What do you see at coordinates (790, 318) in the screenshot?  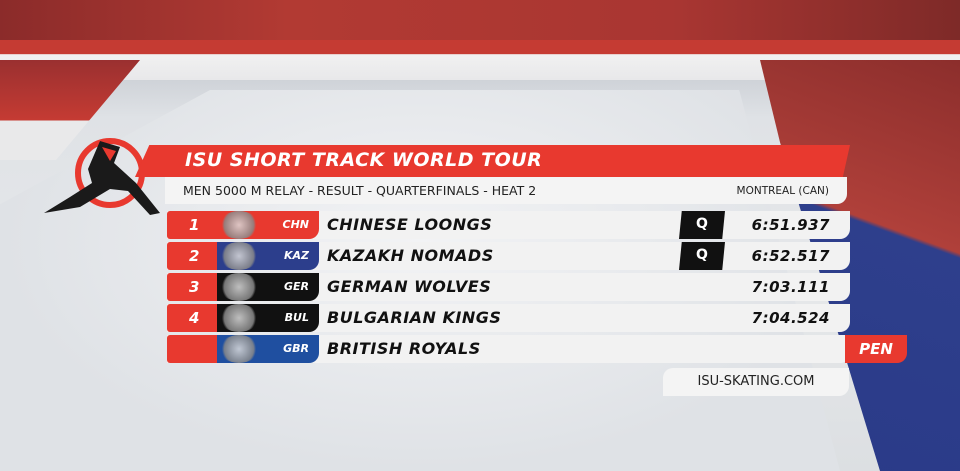 I see `finish-time: 7:04.524` at bounding box center [790, 318].